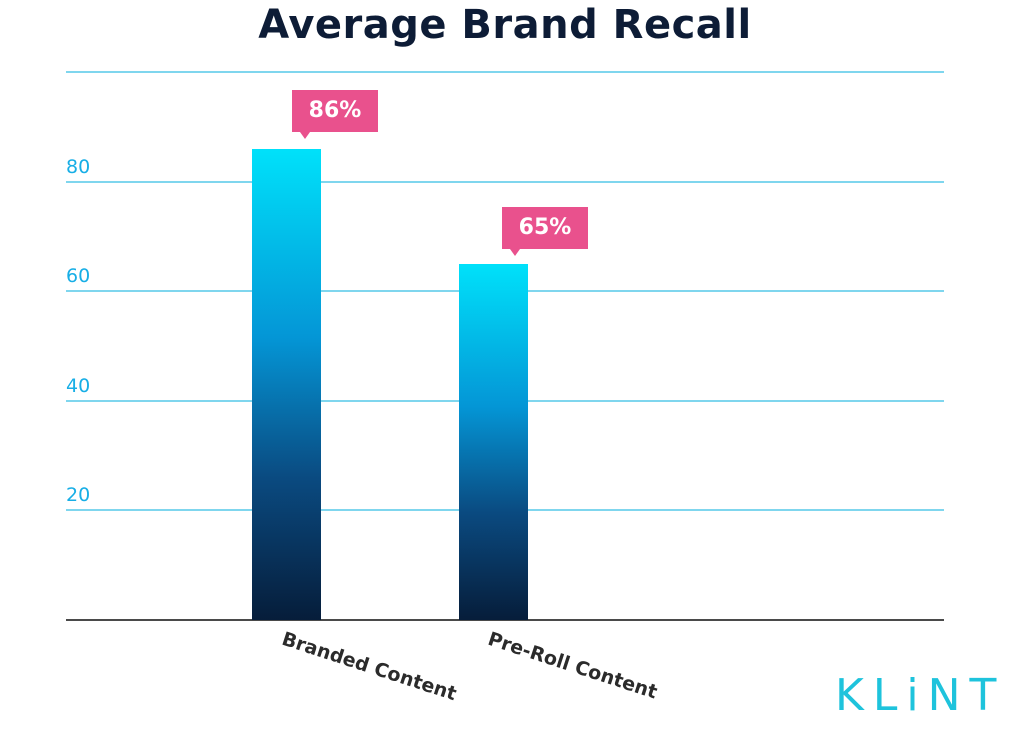 The height and width of the screenshot is (731, 1024). What do you see at coordinates (920, 695) in the screenshot?
I see `klint-logo: KLiNT` at bounding box center [920, 695].